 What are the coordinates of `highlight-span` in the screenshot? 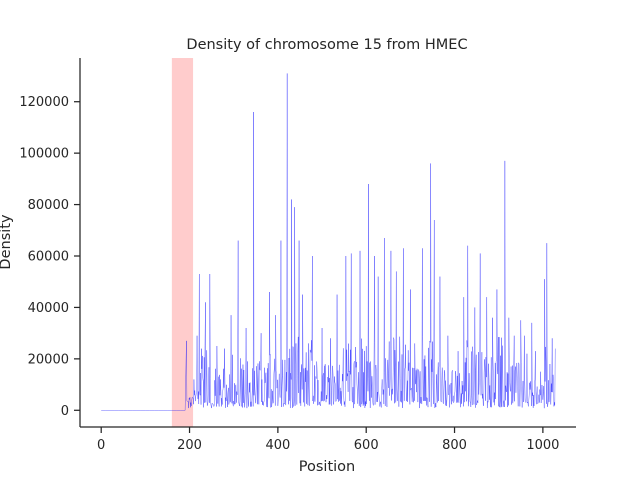 It's located at (182, 242).